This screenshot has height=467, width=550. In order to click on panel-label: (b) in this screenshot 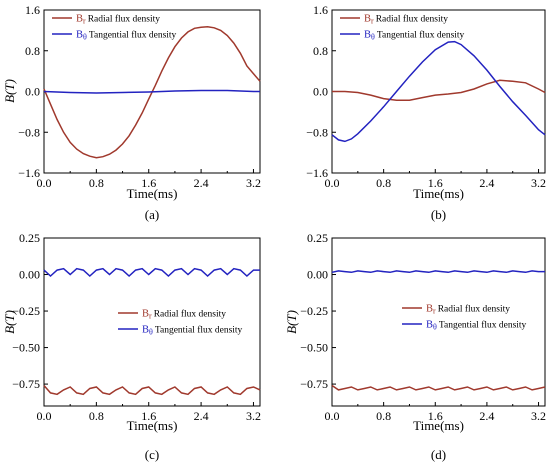, I will do `click(438, 214)`.